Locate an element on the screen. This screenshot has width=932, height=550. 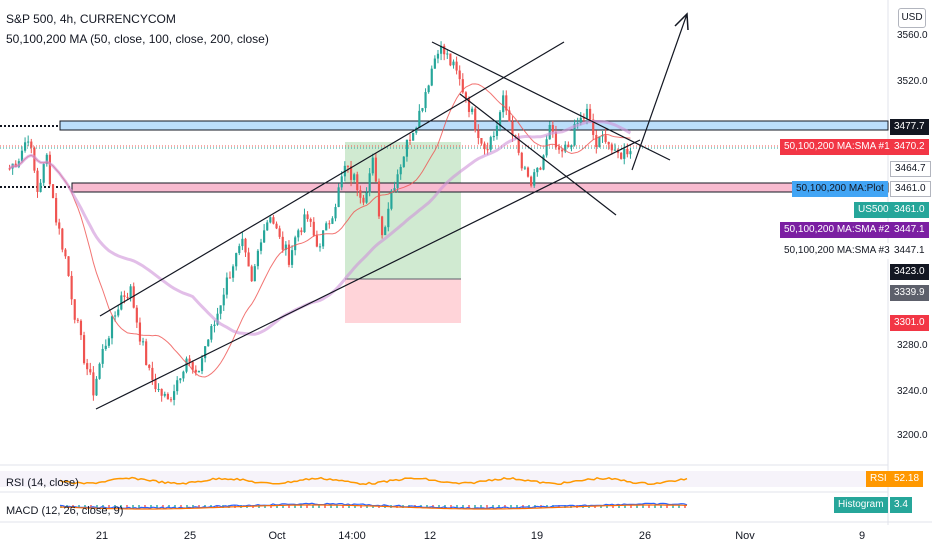
currency-button: USD is located at coordinates (912, 18).